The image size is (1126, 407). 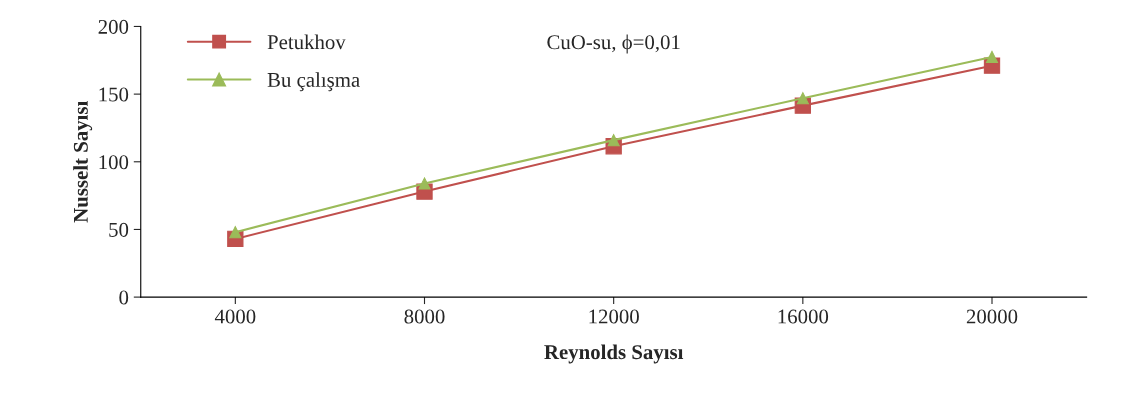 I want to click on x-tick-label: 16000, so click(x=803, y=316).